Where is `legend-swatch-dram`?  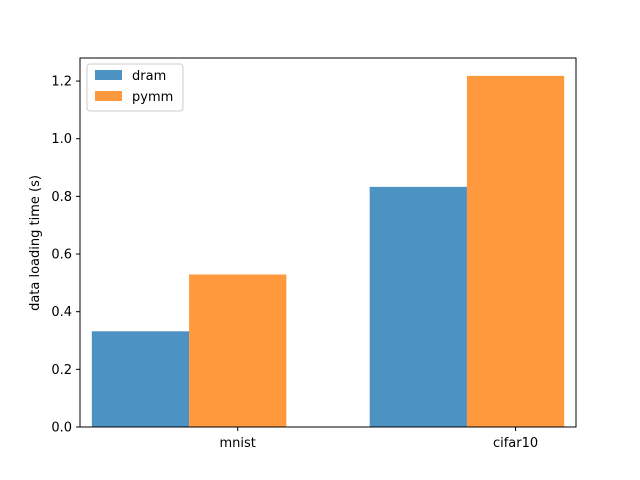
legend-swatch-dram is located at coordinates (108, 75).